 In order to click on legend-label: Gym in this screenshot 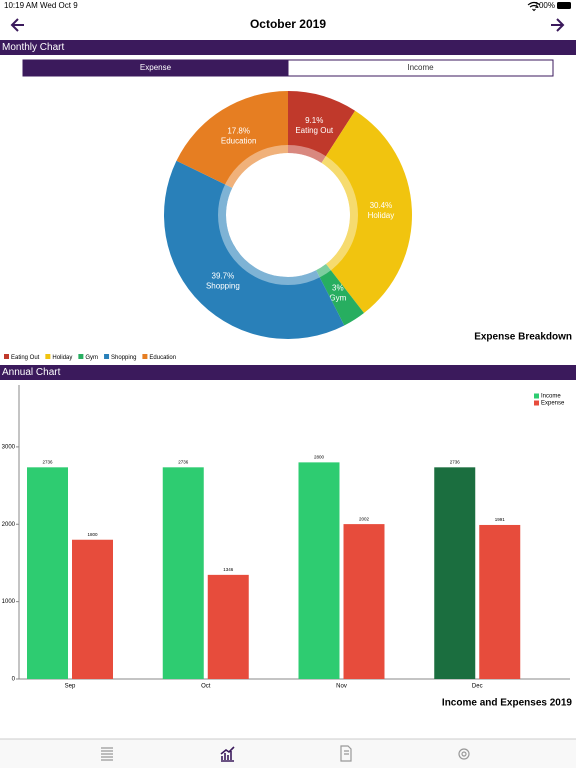, I will do `click(91, 358)`.